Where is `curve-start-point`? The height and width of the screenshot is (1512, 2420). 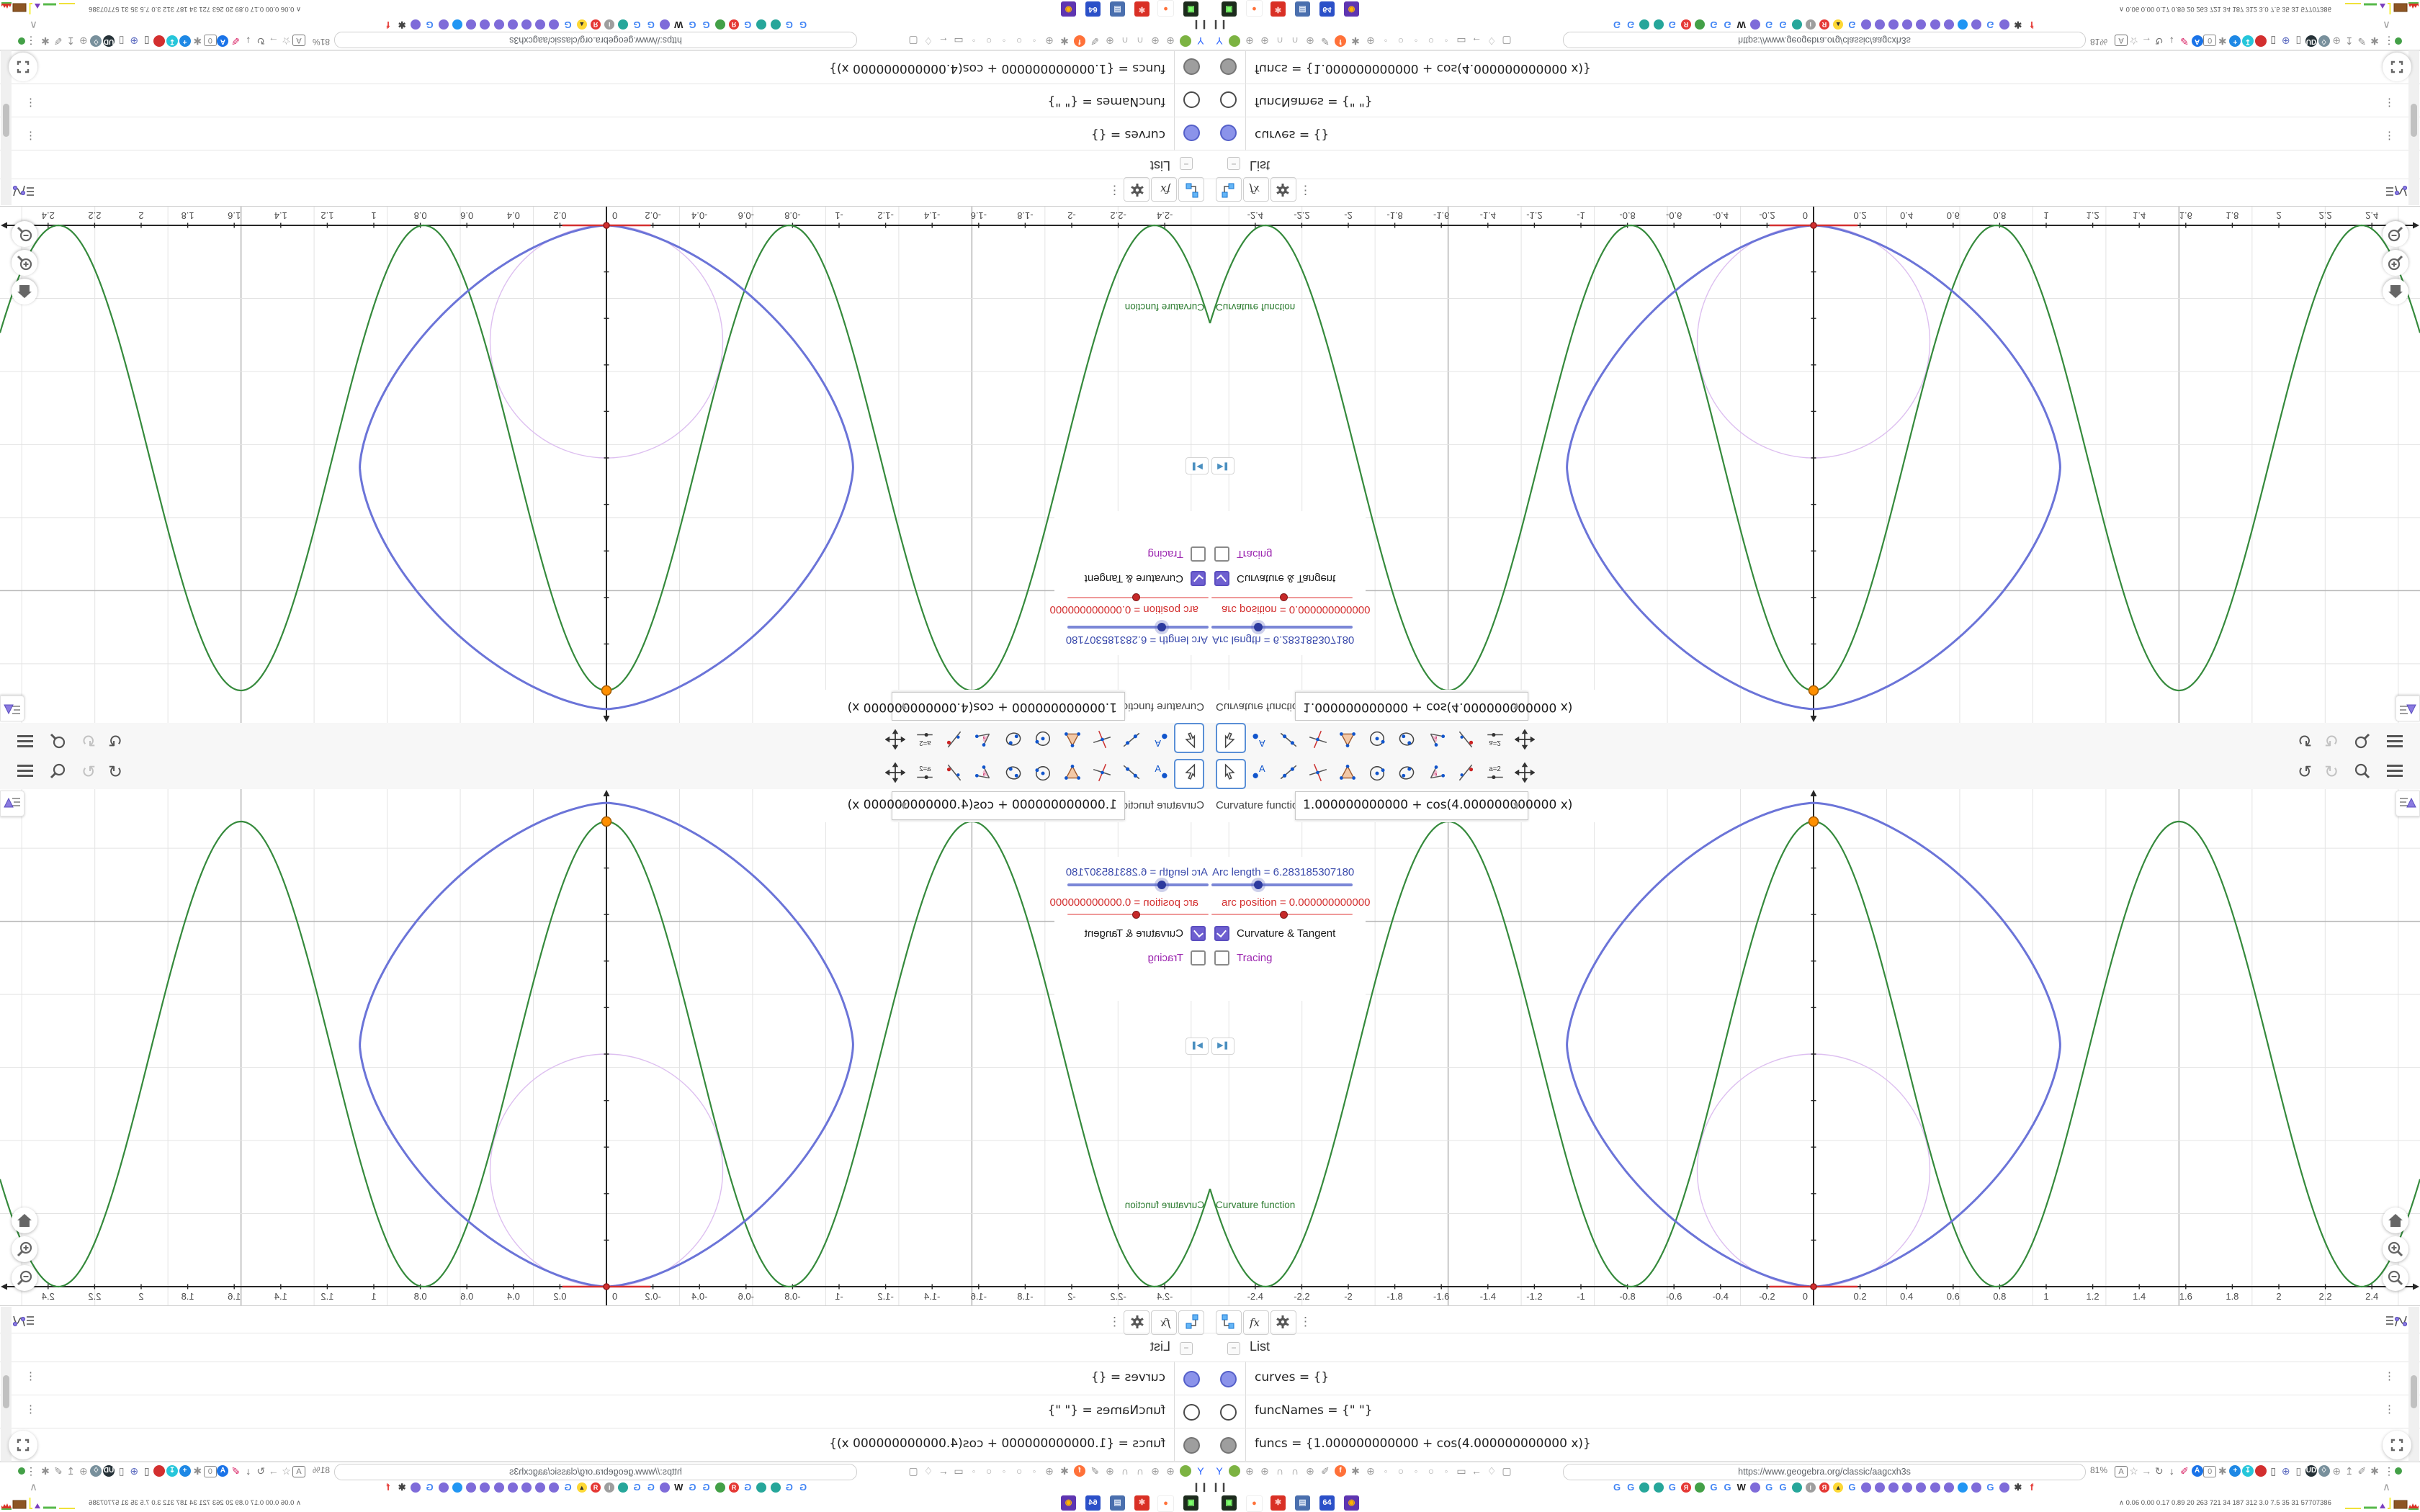
curve-start-point is located at coordinates (1814, 690).